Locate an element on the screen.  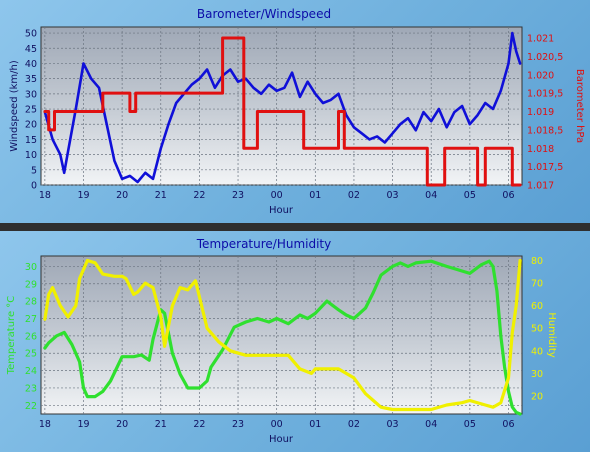
y-left-tick-label: 28 is located at coordinates (31, 302).